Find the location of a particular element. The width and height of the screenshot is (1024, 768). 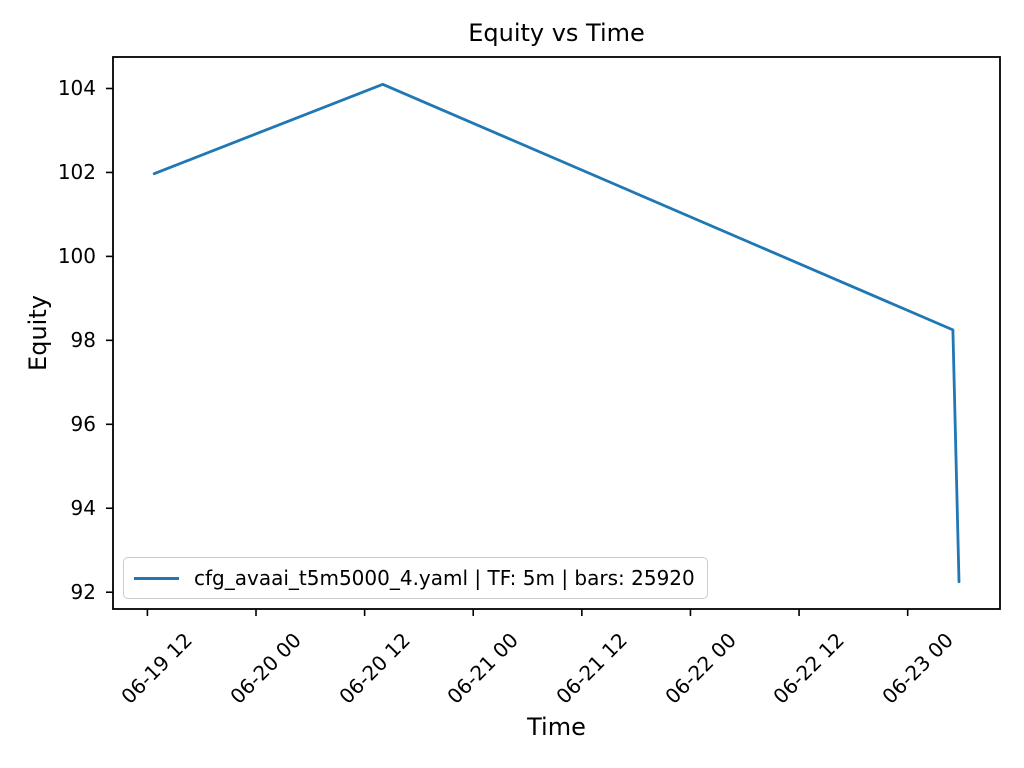

y-tick-label: 92 is located at coordinates (83, 592).